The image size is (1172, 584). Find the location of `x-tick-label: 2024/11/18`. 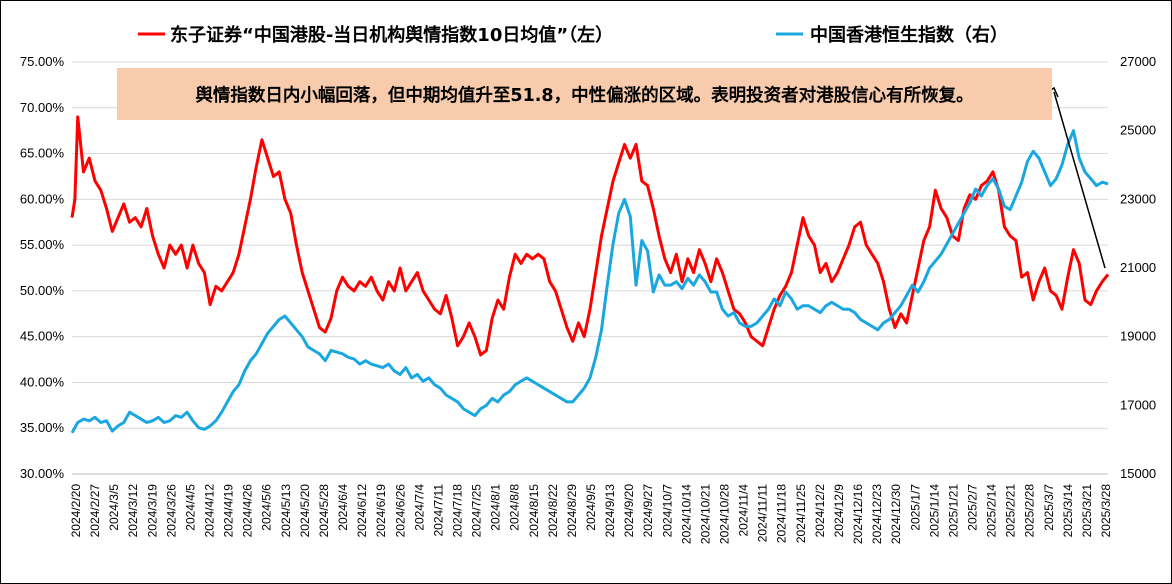

x-tick-label: 2024/11/18 is located at coordinates (782, 513).